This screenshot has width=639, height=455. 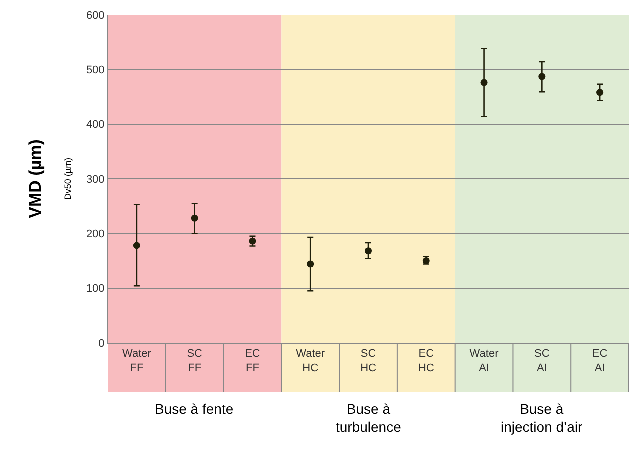 What do you see at coordinates (368, 361) in the screenshot?
I see `x-tick-label: SC HC` at bounding box center [368, 361].